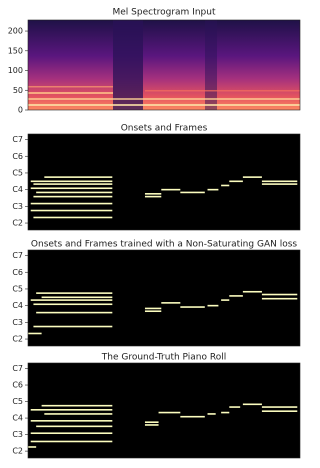  What do you see at coordinates (15, 31) in the screenshot?
I see `y-tick-label: 200` at bounding box center [15, 31].